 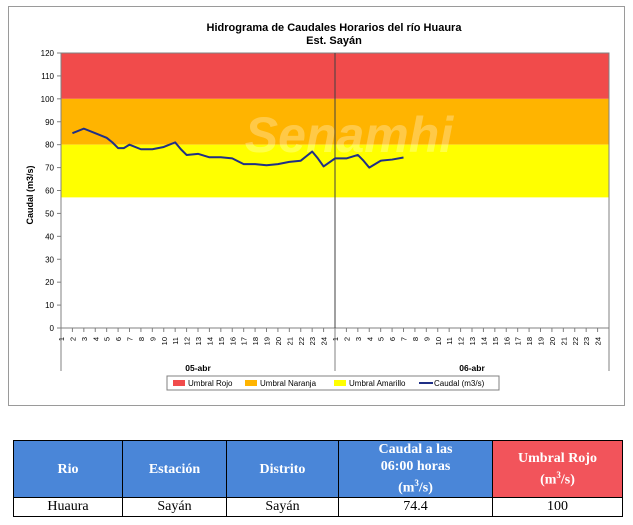 What do you see at coordinates (48, 53) in the screenshot?
I see `y-tick-label: 120` at bounding box center [48, 53].